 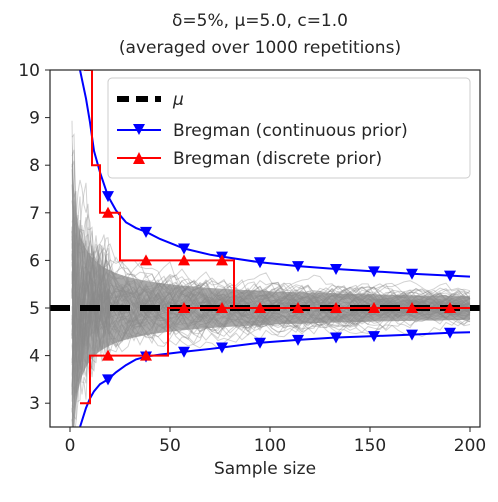 What do you see at coordinates (139, 158) in the screenshot?
I see `legend-discrete-marker` at bounding box center [139, 158].